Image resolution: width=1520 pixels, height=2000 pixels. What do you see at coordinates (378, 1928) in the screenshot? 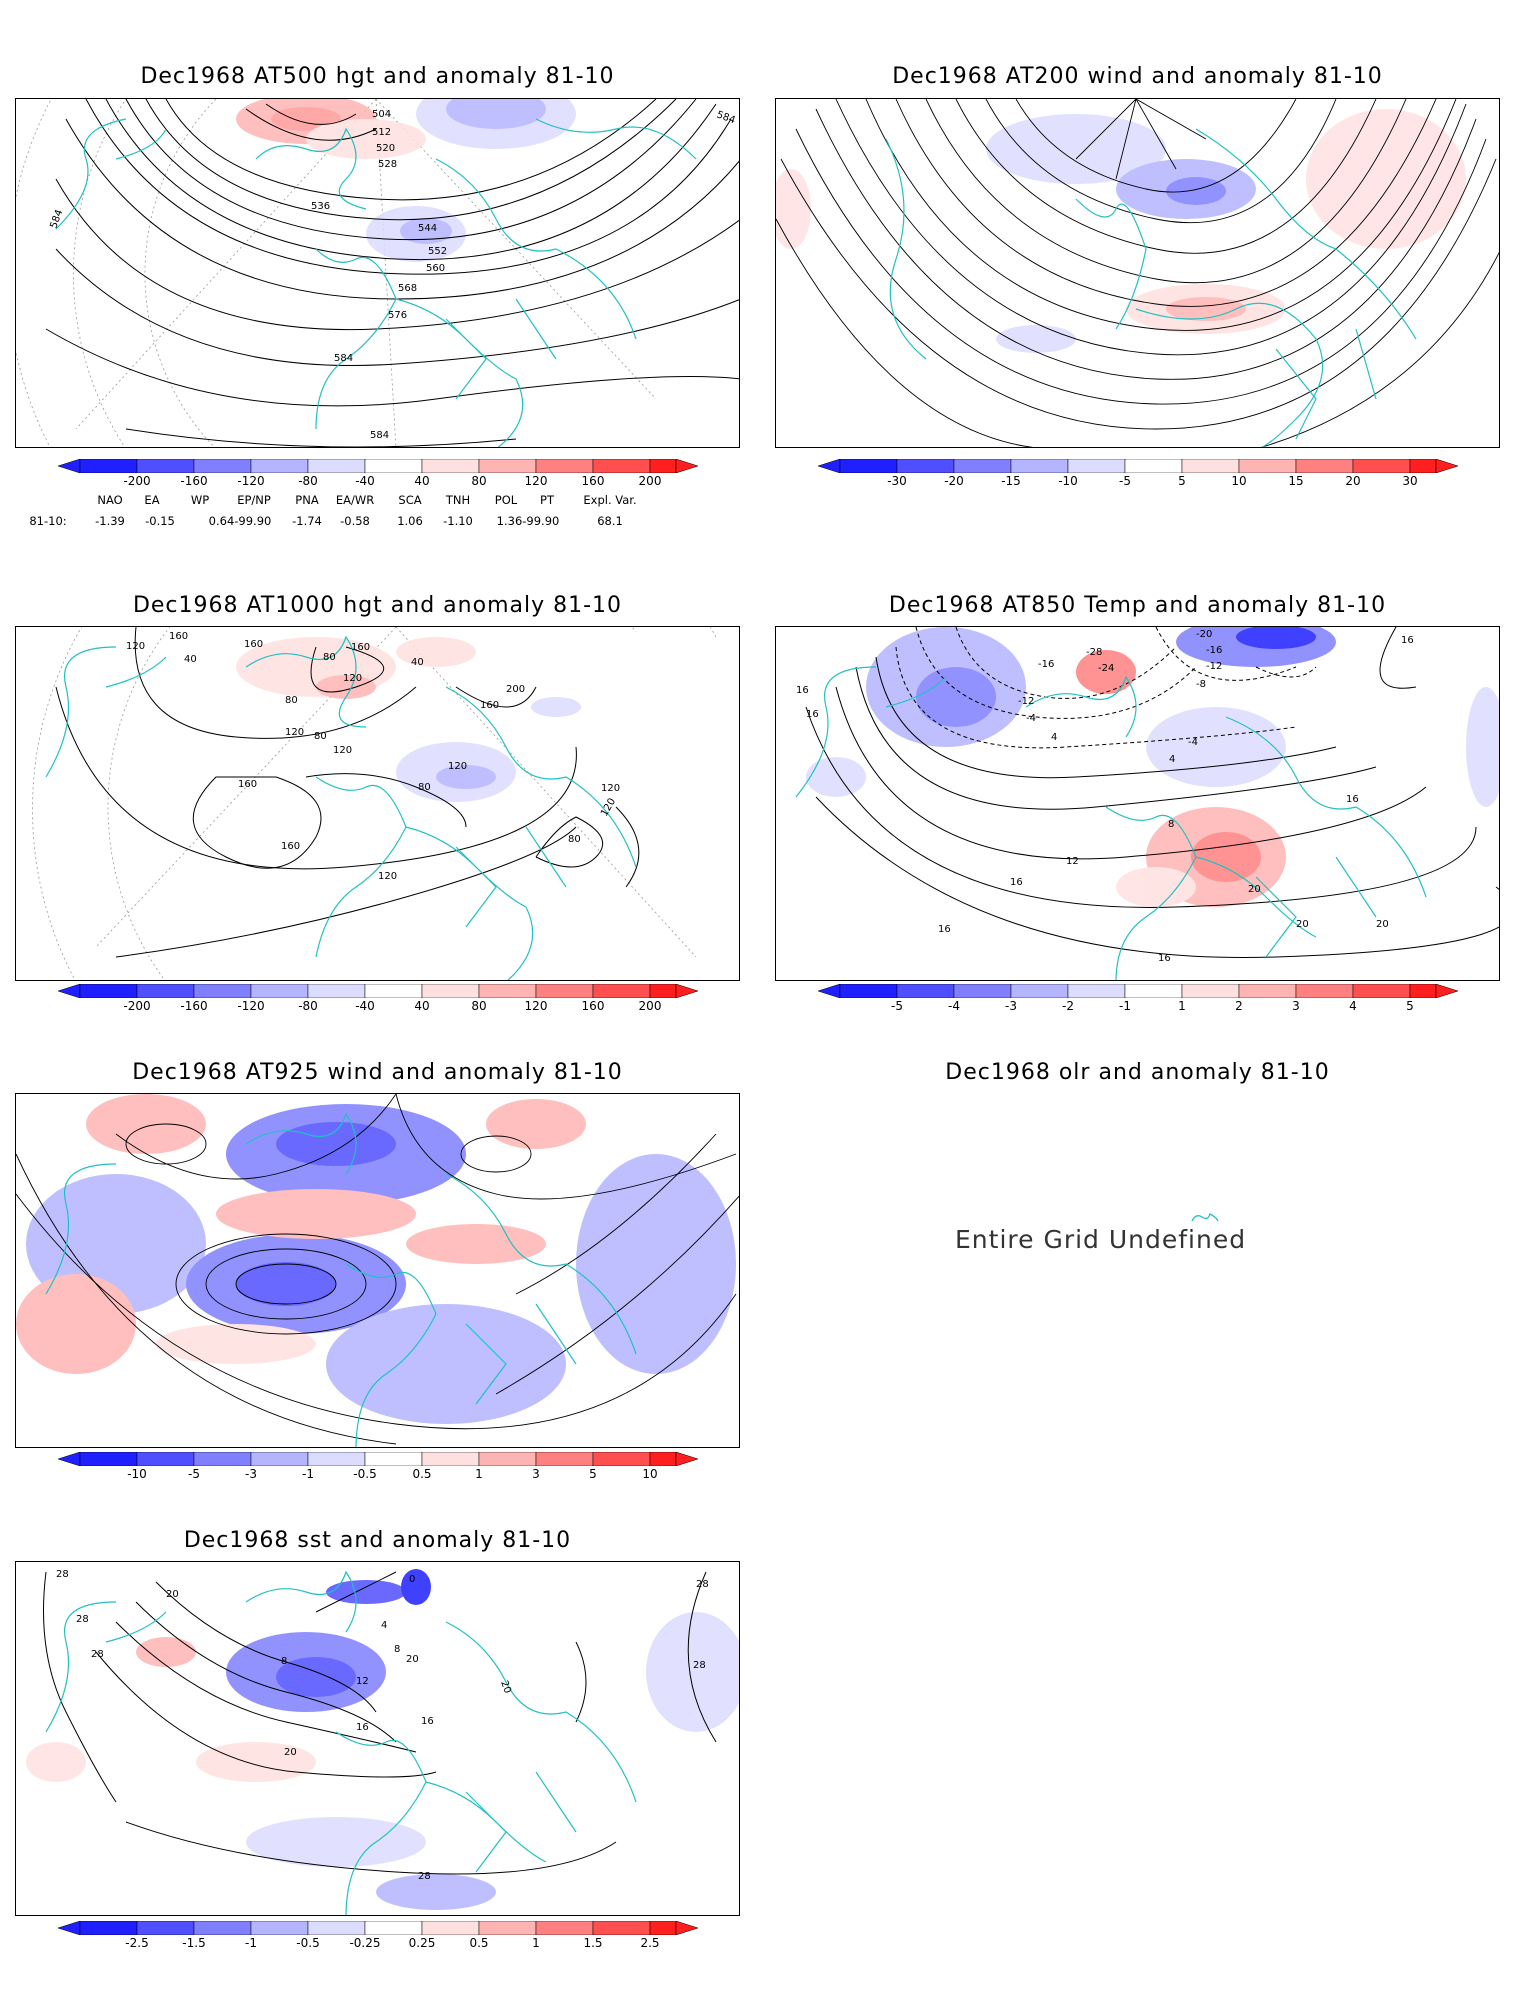
I see `colorbar-sst-swatches` at bounding box center [378, 1928].